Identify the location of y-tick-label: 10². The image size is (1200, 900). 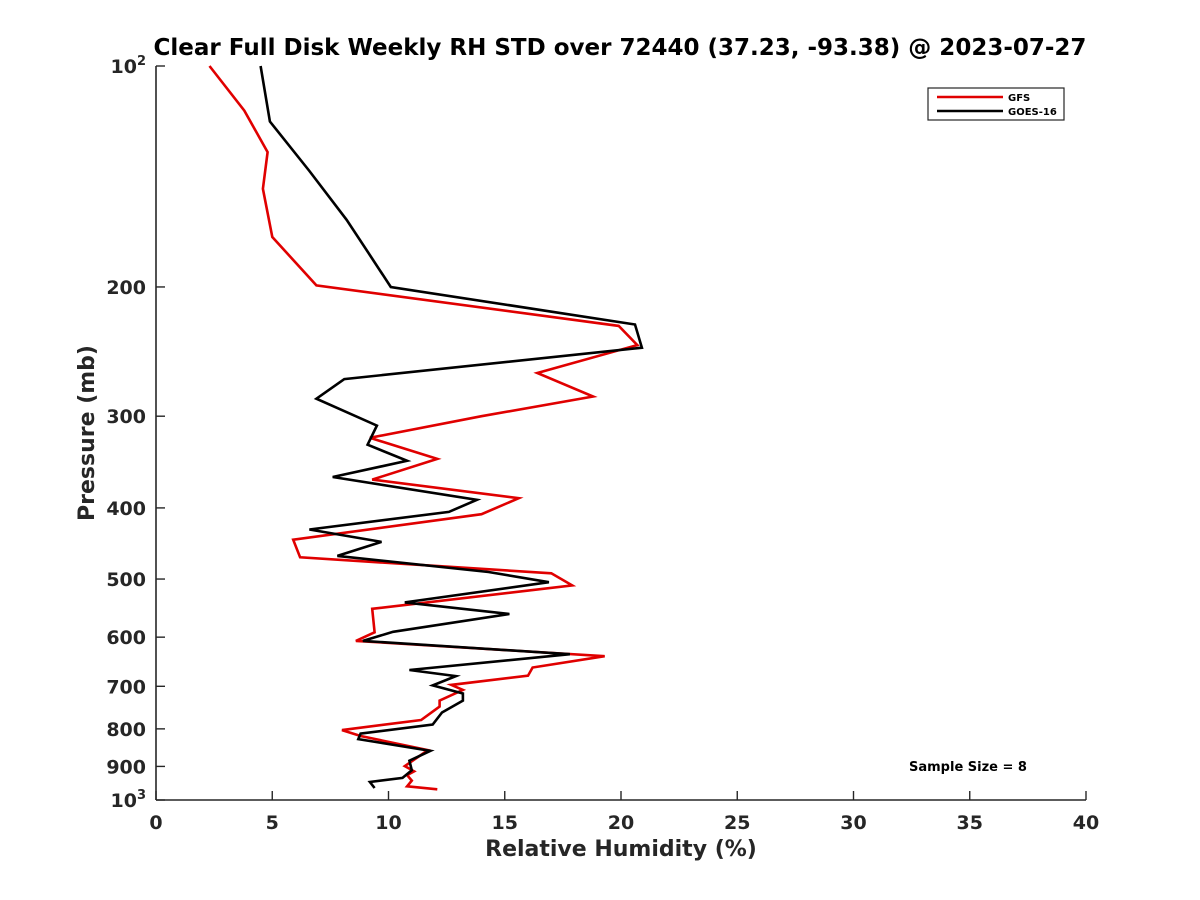
(129, 66).